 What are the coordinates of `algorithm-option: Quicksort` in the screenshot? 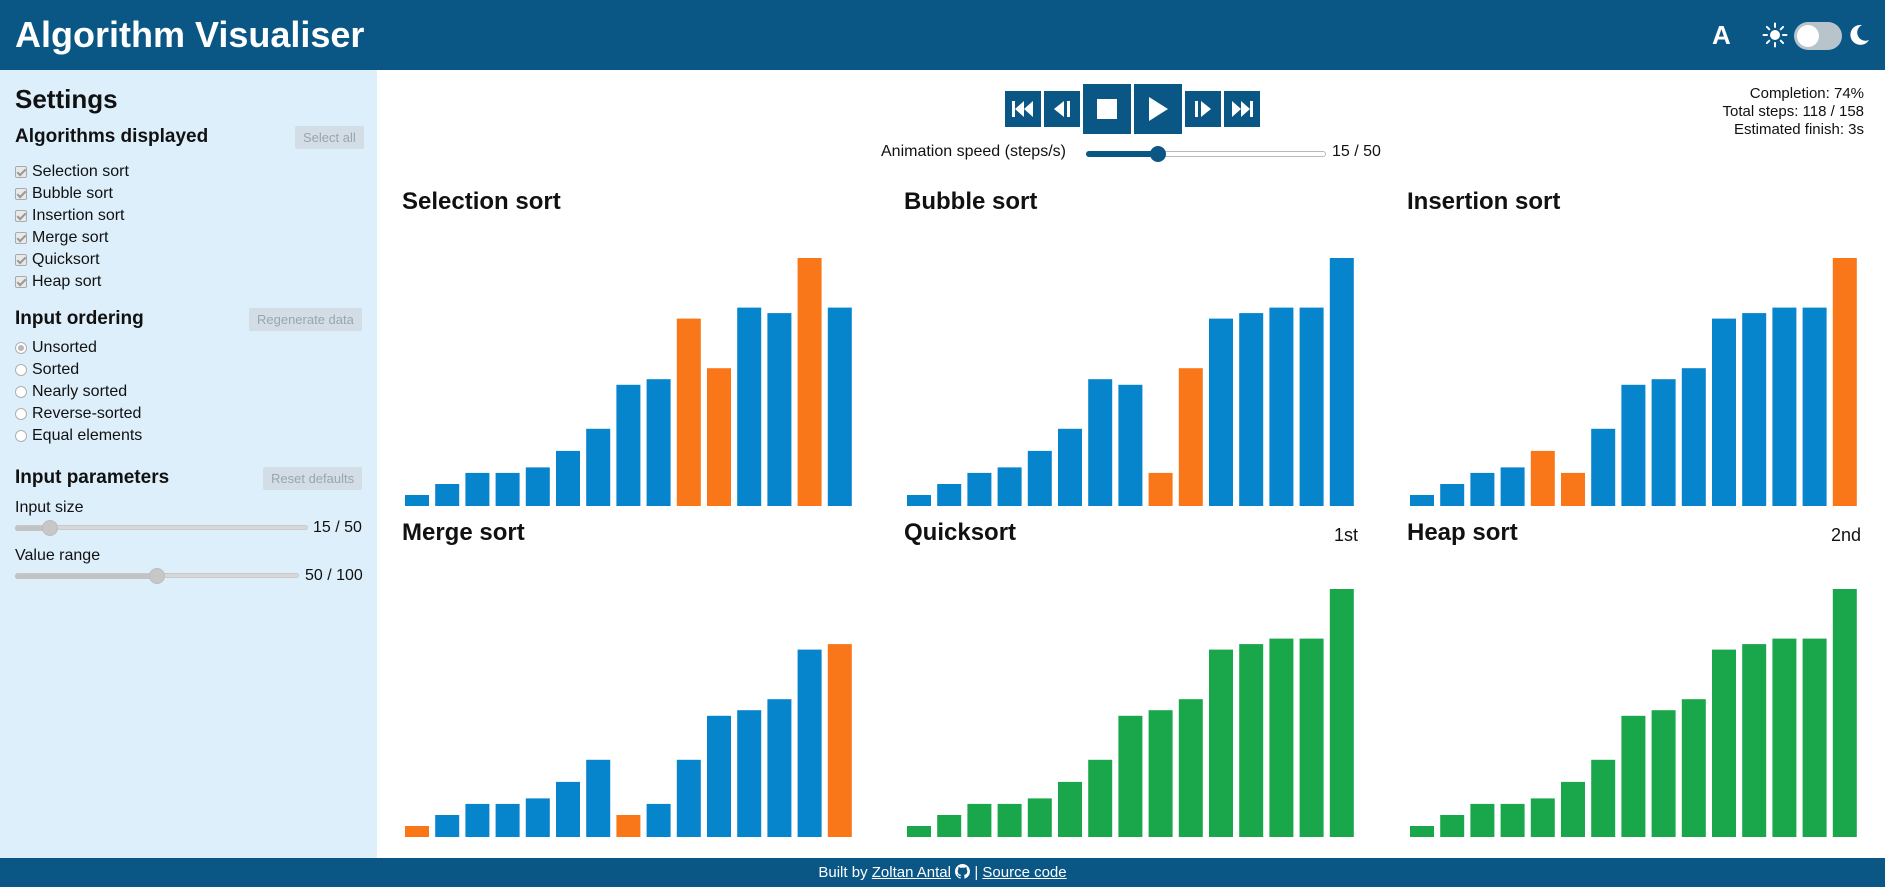 It's located at (57, 260).